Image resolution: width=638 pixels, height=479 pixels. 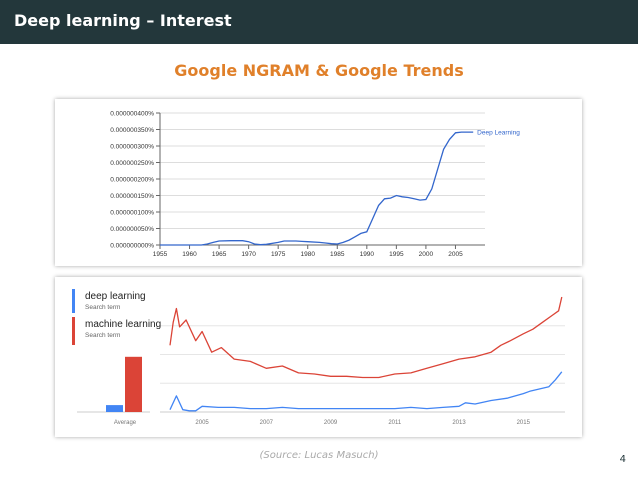 I want to click on trends-x-tick-label: 2005, so click(x=202, y=423).